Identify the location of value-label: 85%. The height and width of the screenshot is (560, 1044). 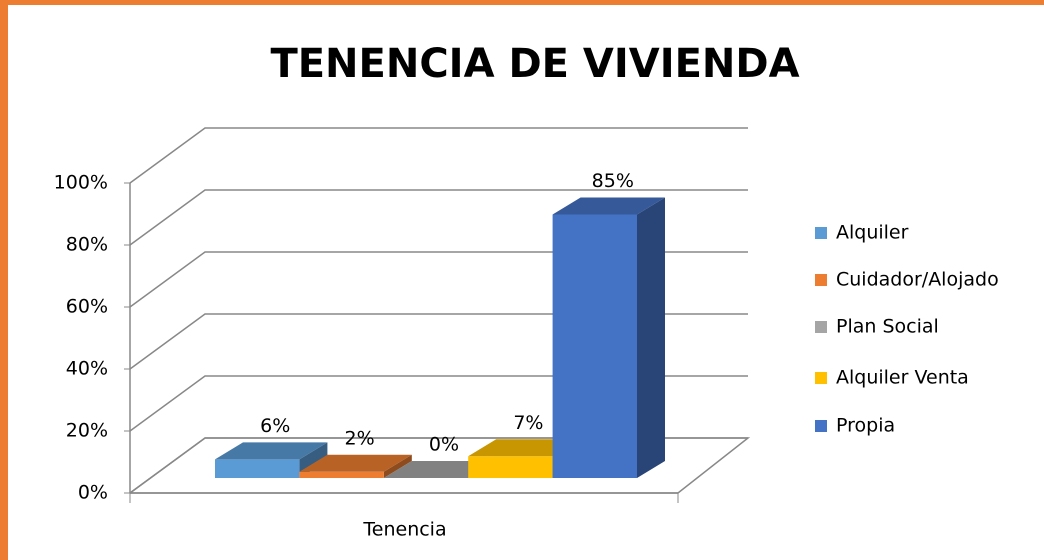
(613, 181).